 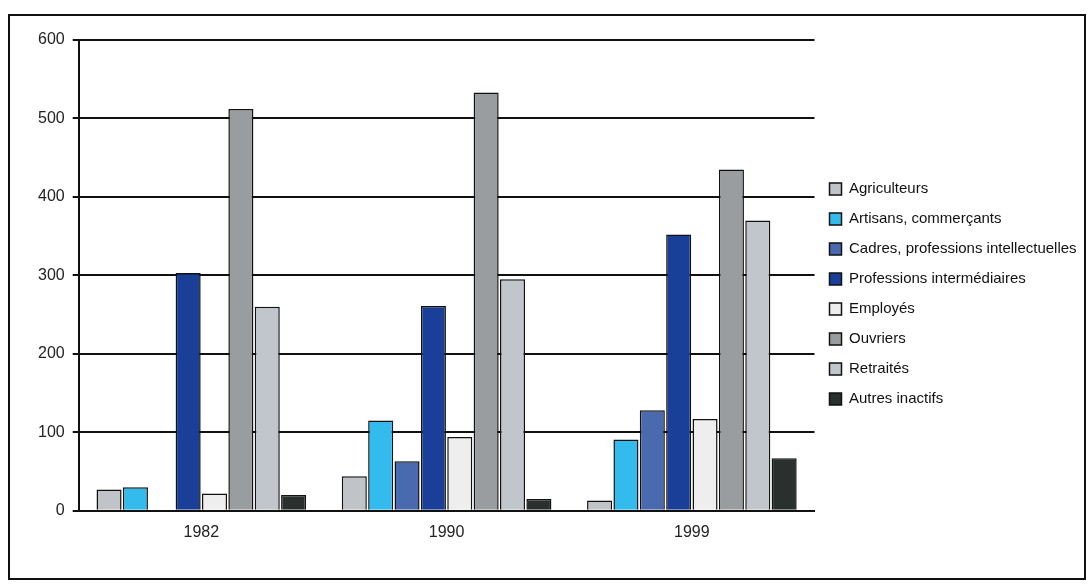 What do you see at coordinates (51, 39) in the screenshot?
I see `y-tick-label: 600` at bounding box center [51, 39].